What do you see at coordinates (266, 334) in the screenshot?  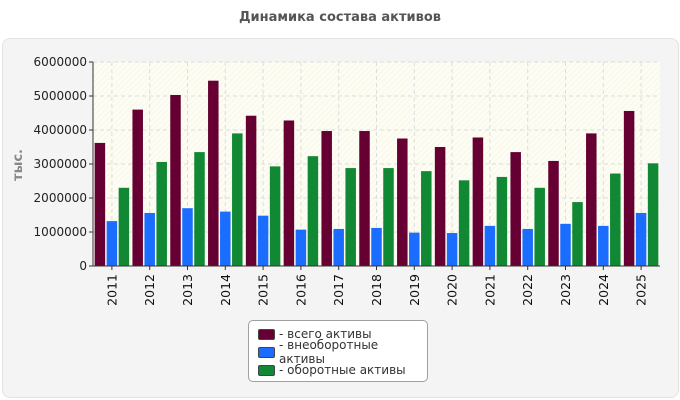 I see `legend-swatch-total` at bounding box center [266, 334].